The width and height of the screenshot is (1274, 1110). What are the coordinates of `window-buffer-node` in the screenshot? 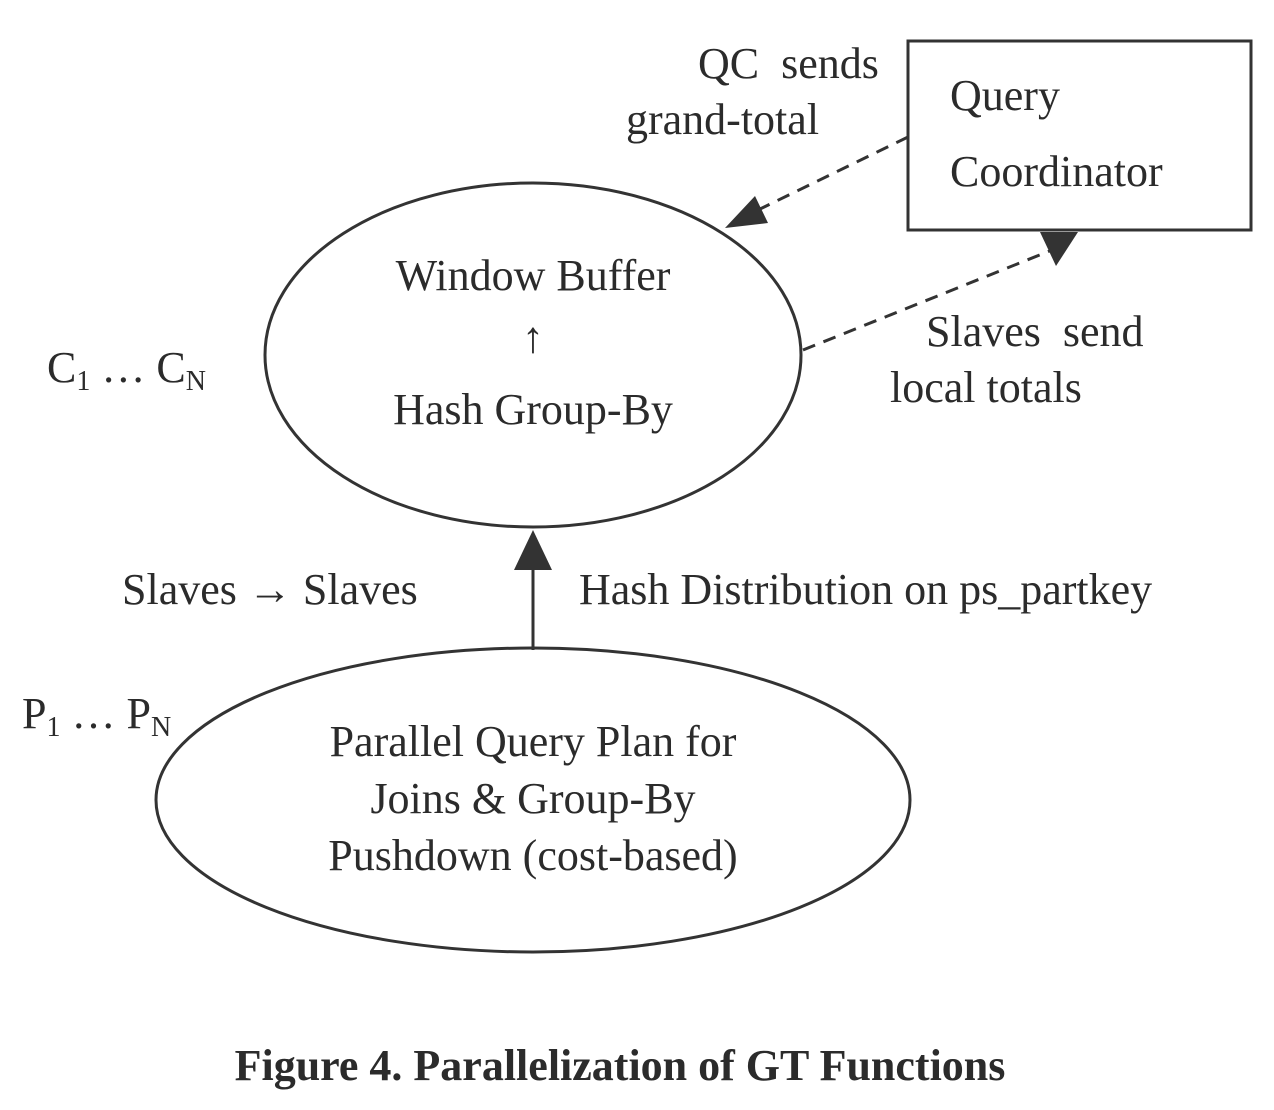 It's located at (533, 355).